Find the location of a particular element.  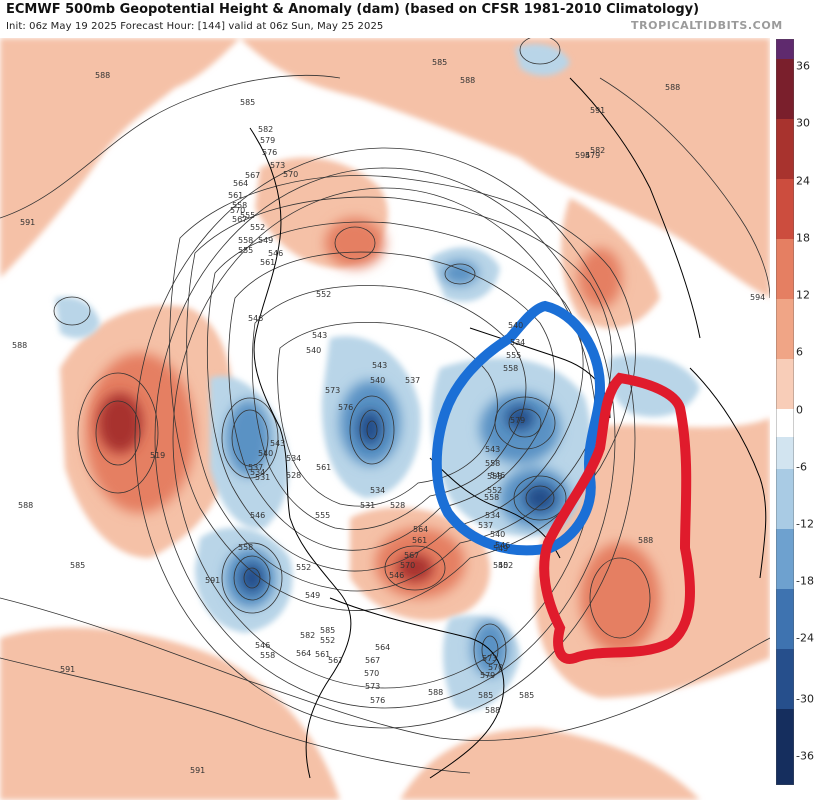

colorbar-tick-label: -24 is located at coordinates (805, 638).